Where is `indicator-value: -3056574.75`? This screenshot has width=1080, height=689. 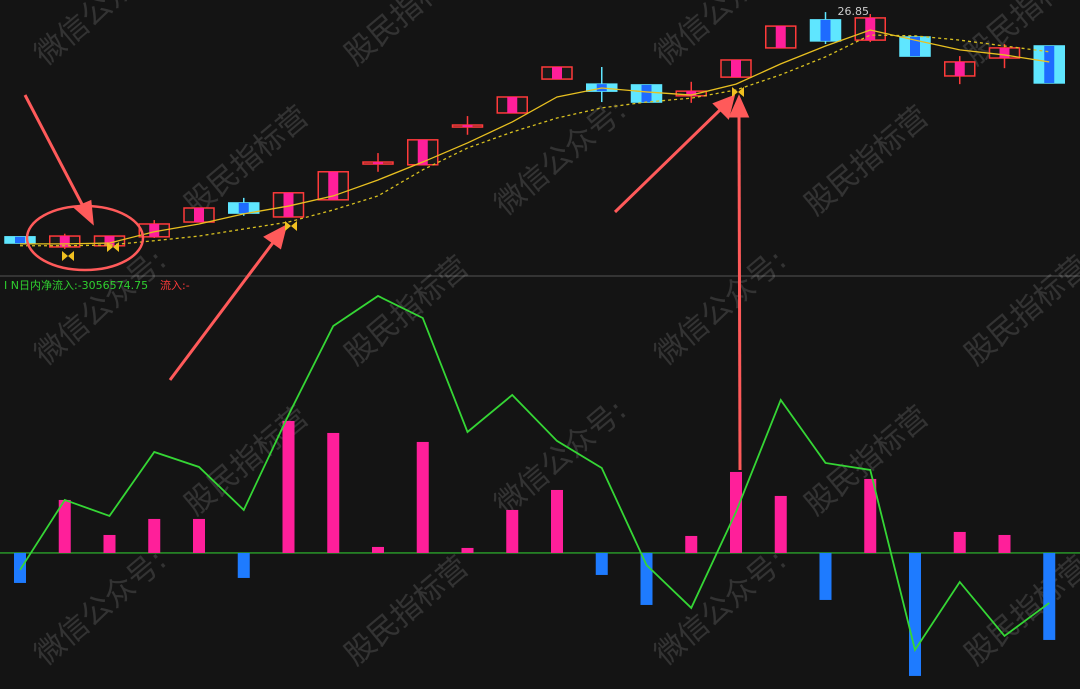
indicator-value: -3056574.75 is located at coordinates (113, 285).